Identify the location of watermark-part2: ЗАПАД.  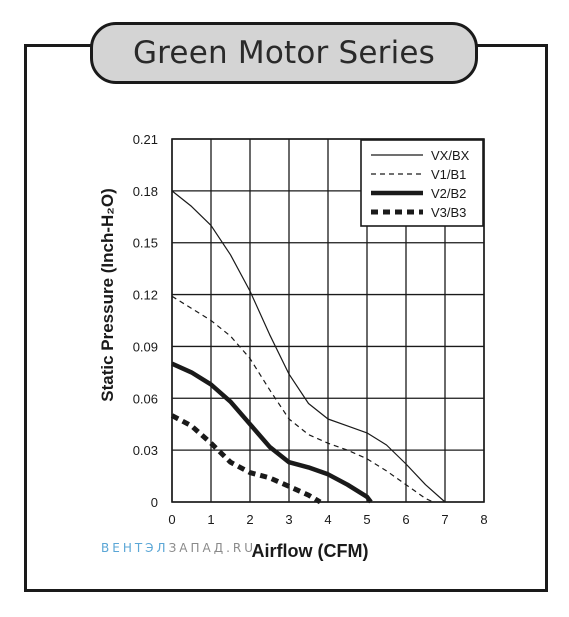
(197, 548).